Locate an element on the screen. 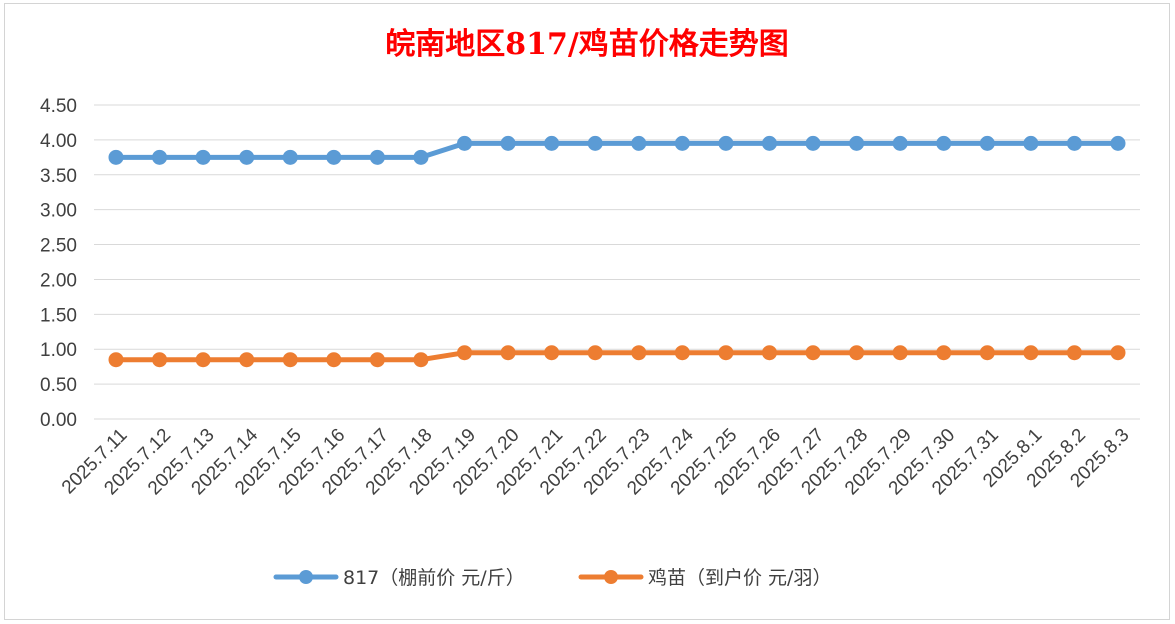  legend: 817（棚前价 元/斤） 鸡苗（到户价 元/羽） is located at coordinates (552, 578).